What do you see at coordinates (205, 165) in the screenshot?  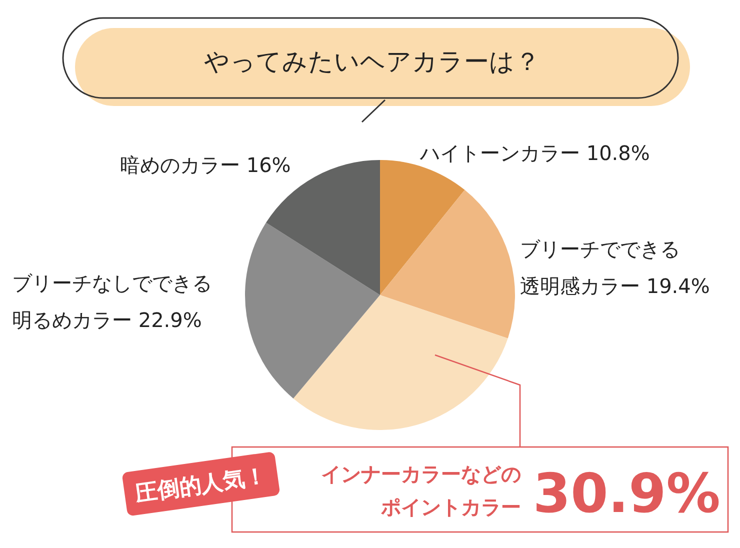 I see `slice-label: 暗めのカラー 16%` at bounding box center [205, 165].